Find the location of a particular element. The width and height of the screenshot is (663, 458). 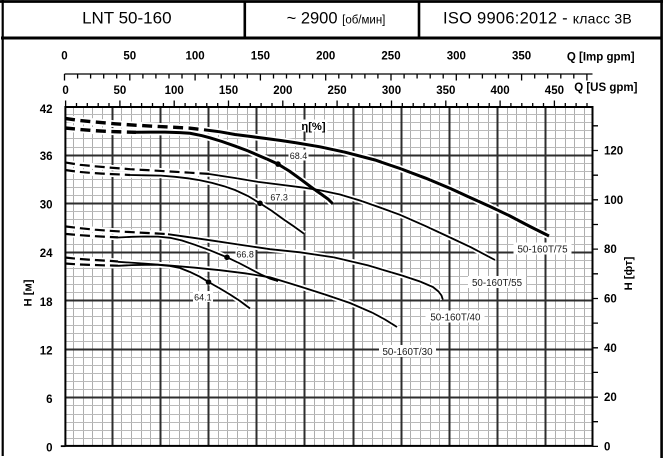

svg-text: H [м] is located at coordinates (29, 292).